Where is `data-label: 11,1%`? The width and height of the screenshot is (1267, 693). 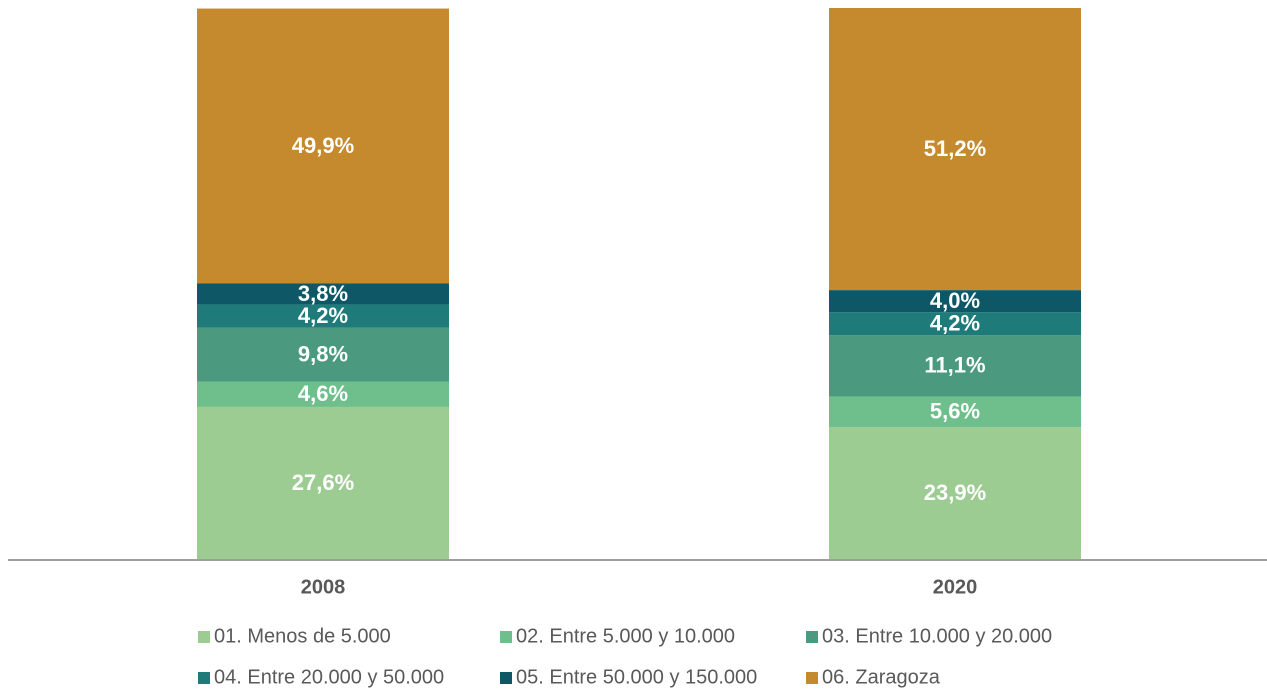
data-label: 11,1% is located at coordinates (954, 365).